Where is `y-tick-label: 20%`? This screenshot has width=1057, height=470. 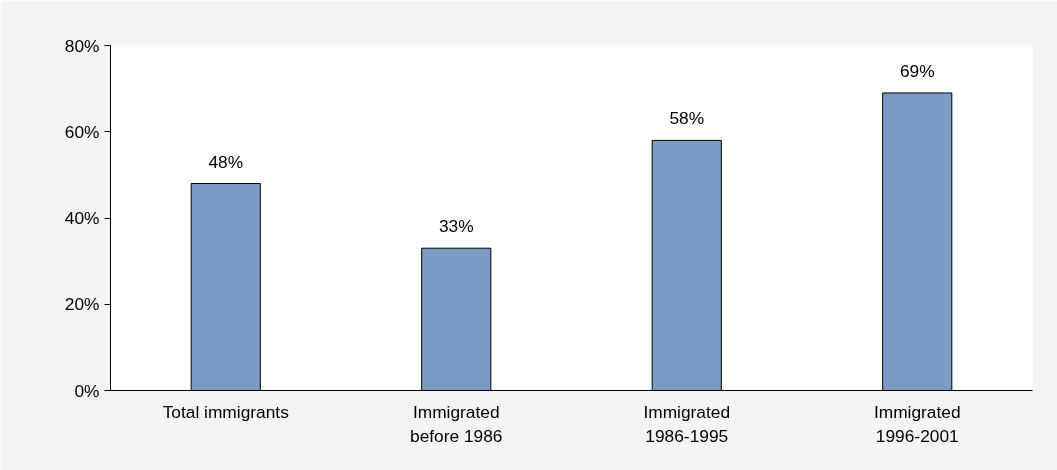
y-tick-label: 20% is located at coordinates (82, 304).